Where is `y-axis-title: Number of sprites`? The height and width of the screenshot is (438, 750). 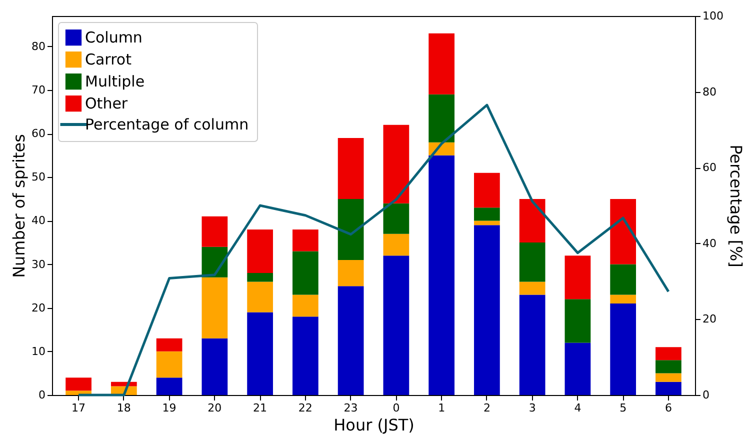 y-axis-title: Number of sprites is located at coordinates (19, 206).